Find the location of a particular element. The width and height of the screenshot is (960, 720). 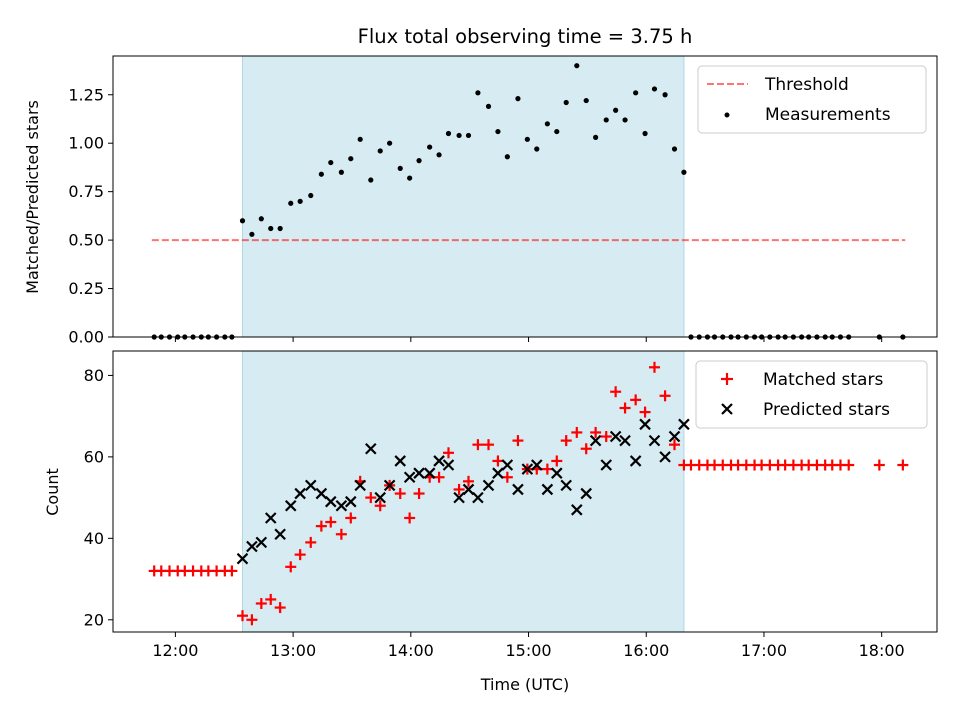

figure-title: Flux total observing time = 3.75 h is located at coordinates (525, 36).